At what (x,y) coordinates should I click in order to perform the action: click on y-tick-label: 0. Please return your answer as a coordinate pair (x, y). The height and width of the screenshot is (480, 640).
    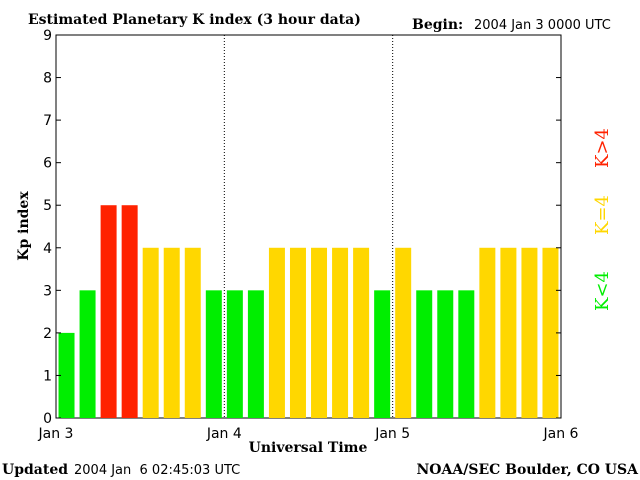
    Looking at the image, I should click on (47, 419).